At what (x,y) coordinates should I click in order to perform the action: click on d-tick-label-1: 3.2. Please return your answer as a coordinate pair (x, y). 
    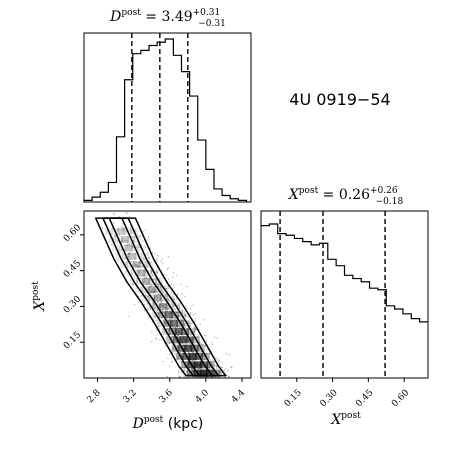
    Looking at the image, I should click on (130, 396).